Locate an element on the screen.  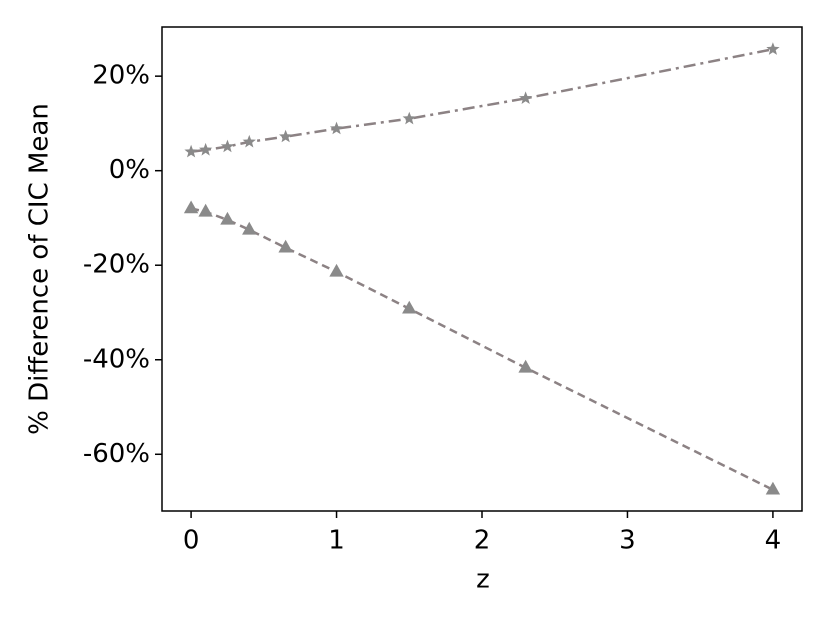
x-axis-label: z is located at coordinates (483, 580).